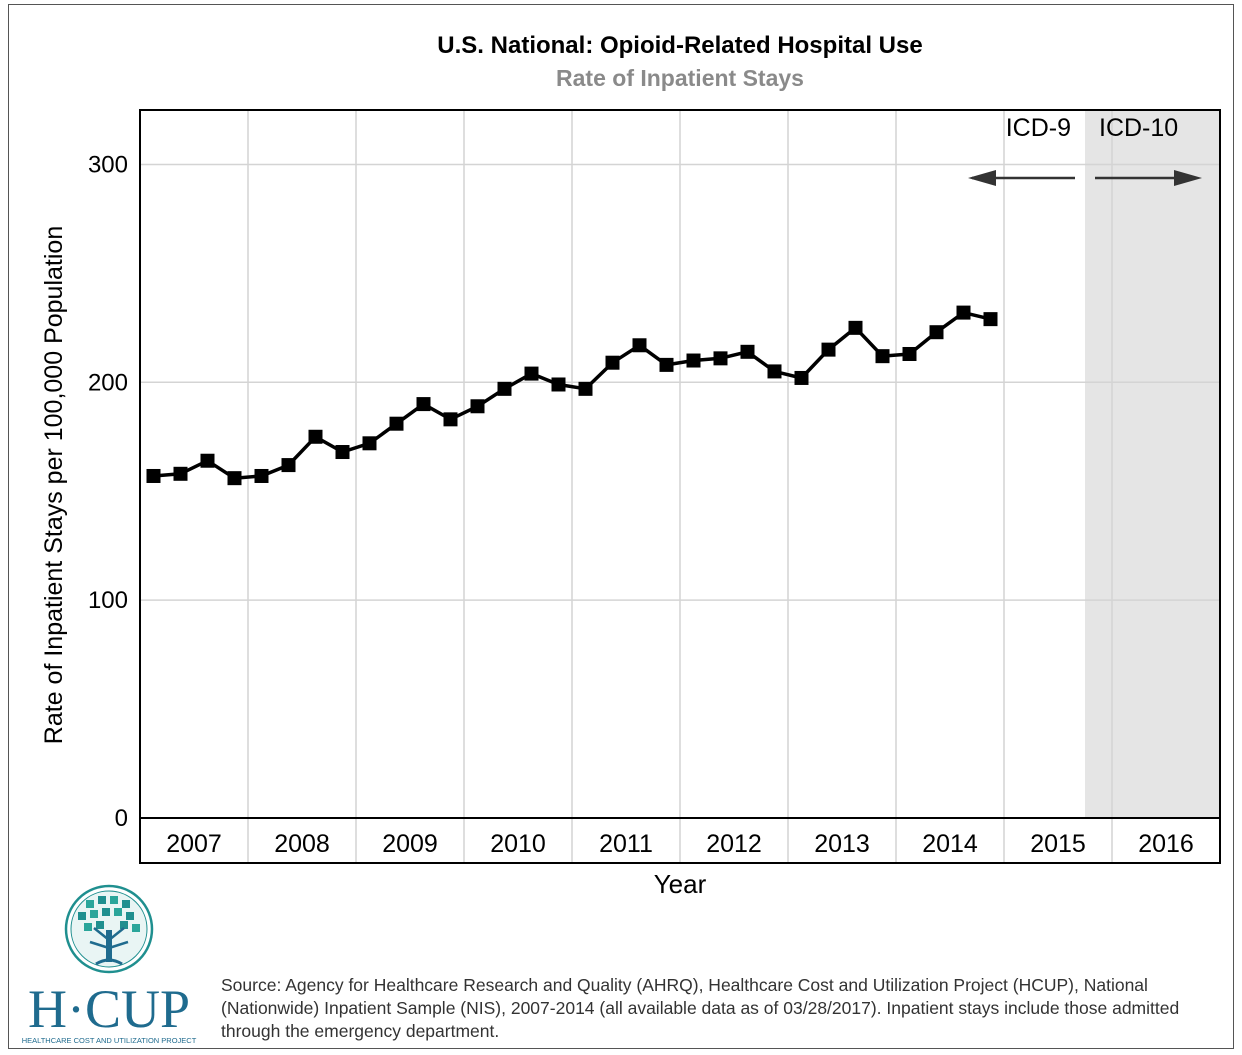 Image resolution: width=1242 pixels, height=1055 pixels. What do you see at coordinates (518, 844) in the screenshot?
I see `x-tick-label: 2010` at bounding box center [518, 844].